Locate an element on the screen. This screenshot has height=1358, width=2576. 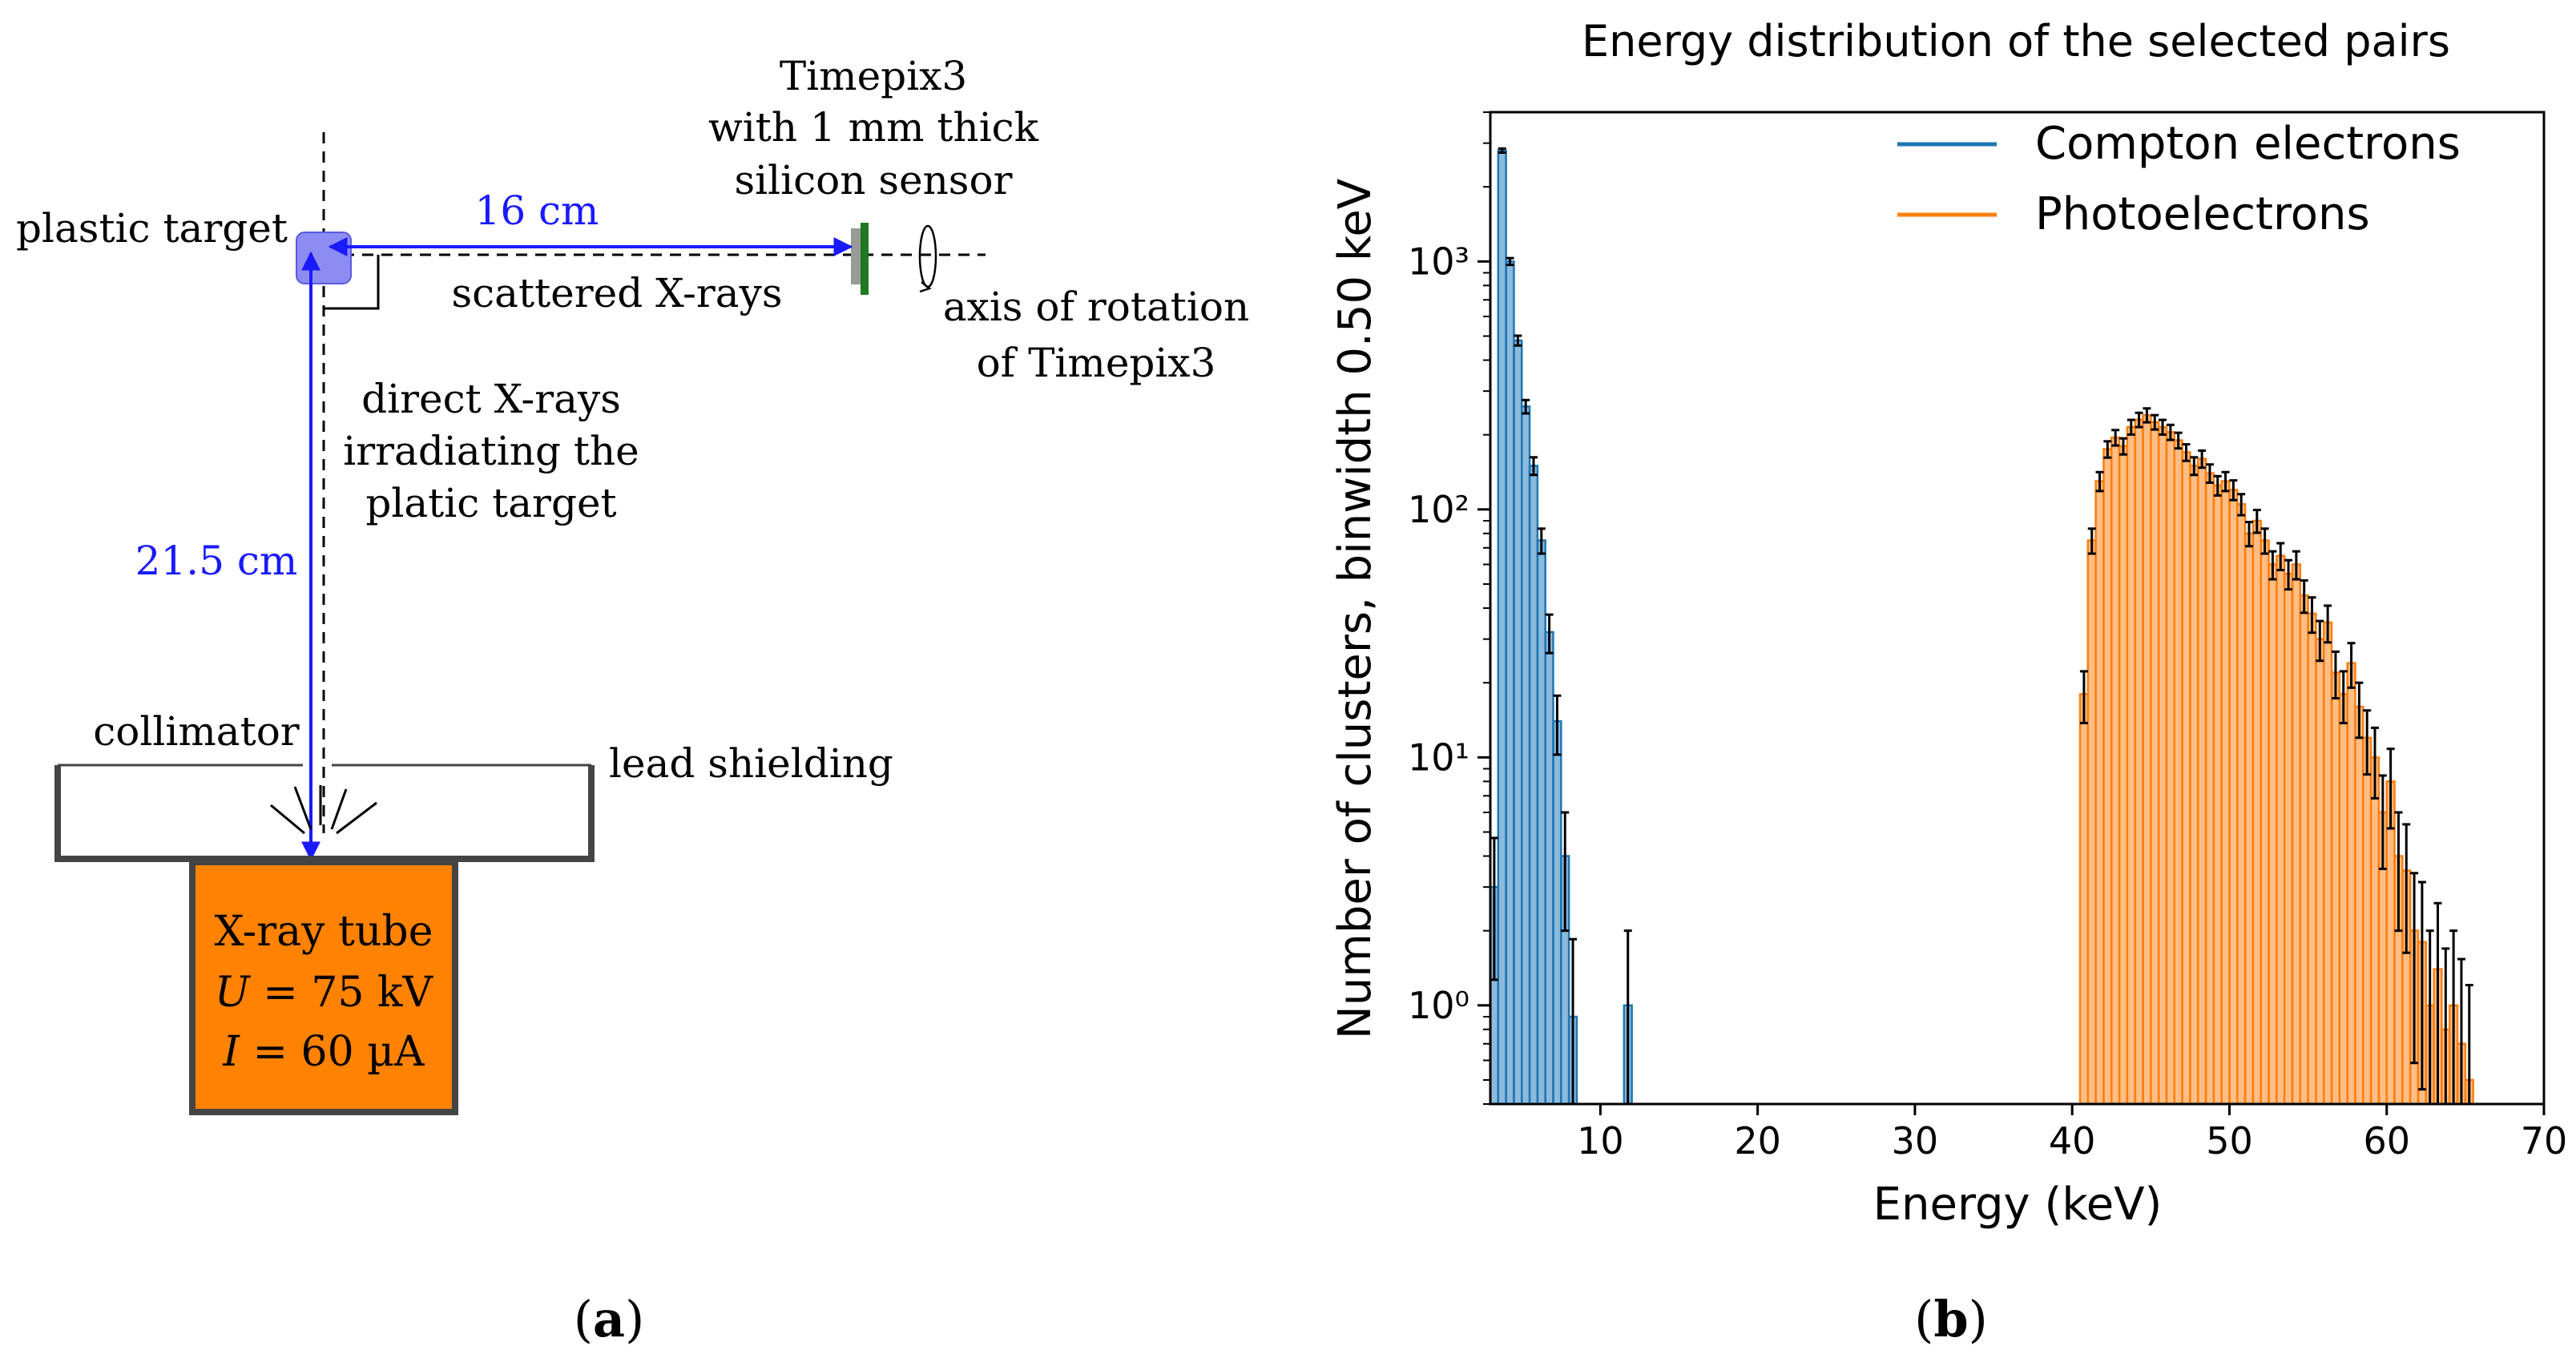
tube-current-symbol: I is located at coordinates (231, 1052).